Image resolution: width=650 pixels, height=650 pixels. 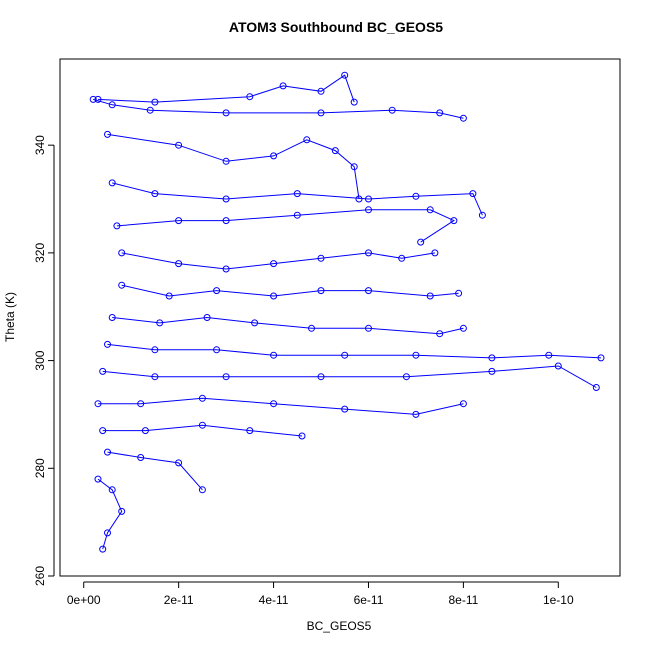 What do you see at coordinates (463, 600) in the screenshot?
I see `x-tick-label: 8e-11` at bounding box center [463, 600].